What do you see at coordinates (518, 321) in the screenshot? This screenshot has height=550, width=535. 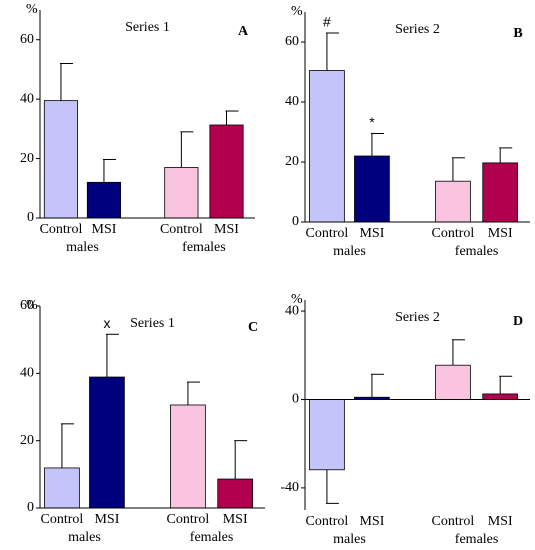 I see `panel-letter: D` at bounding box center [518, 321].